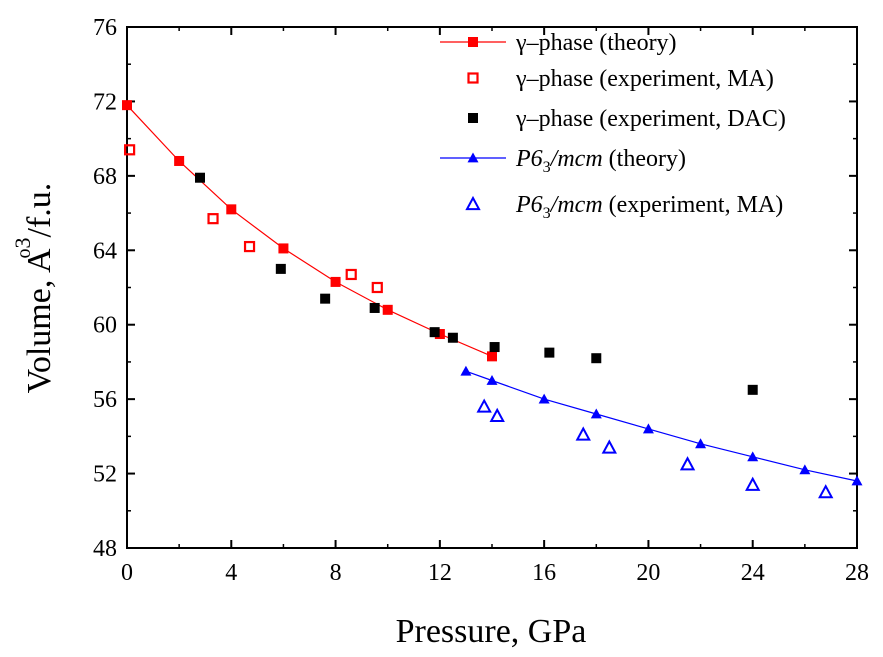 The image size is (883, 657). Describe the element at coordinates (105, 326) in the screenshot. I see `y-tick-label: 60` at that location.